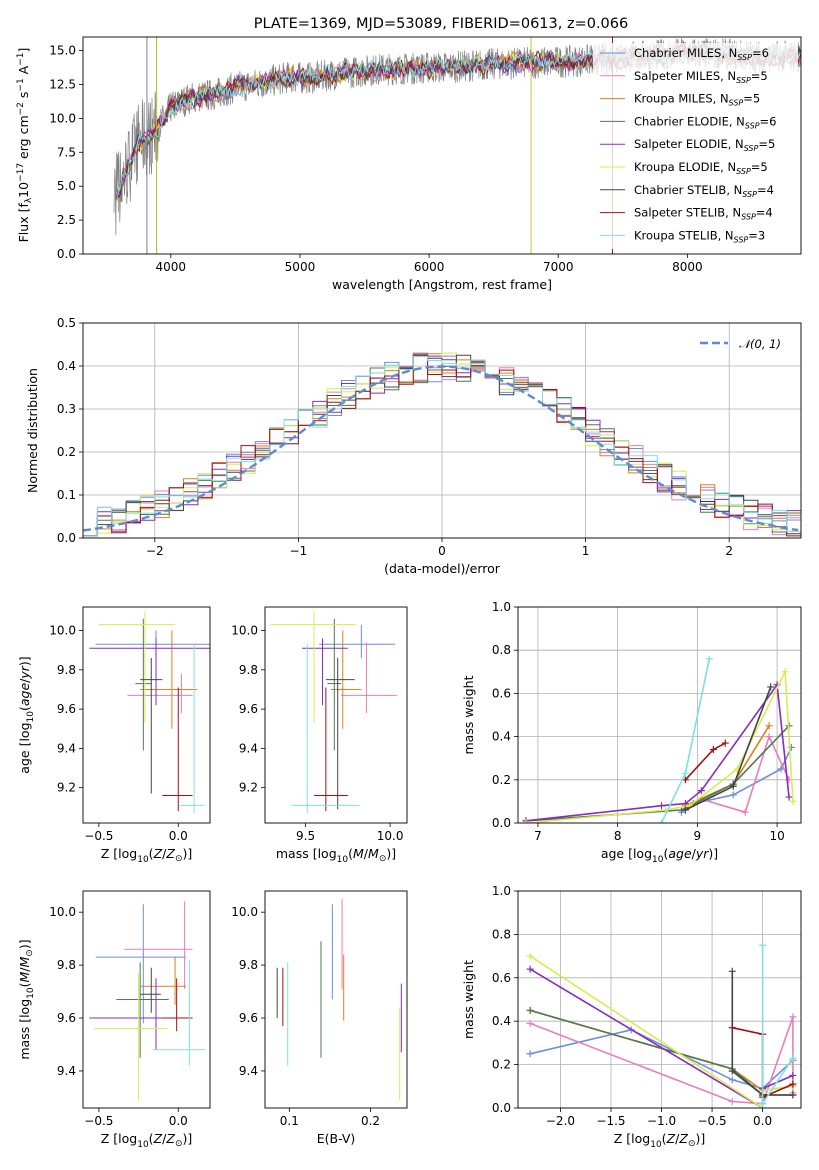 This screenshot has width=819, height=1170. I want to click on label-part: 10, so click(143, 1145).